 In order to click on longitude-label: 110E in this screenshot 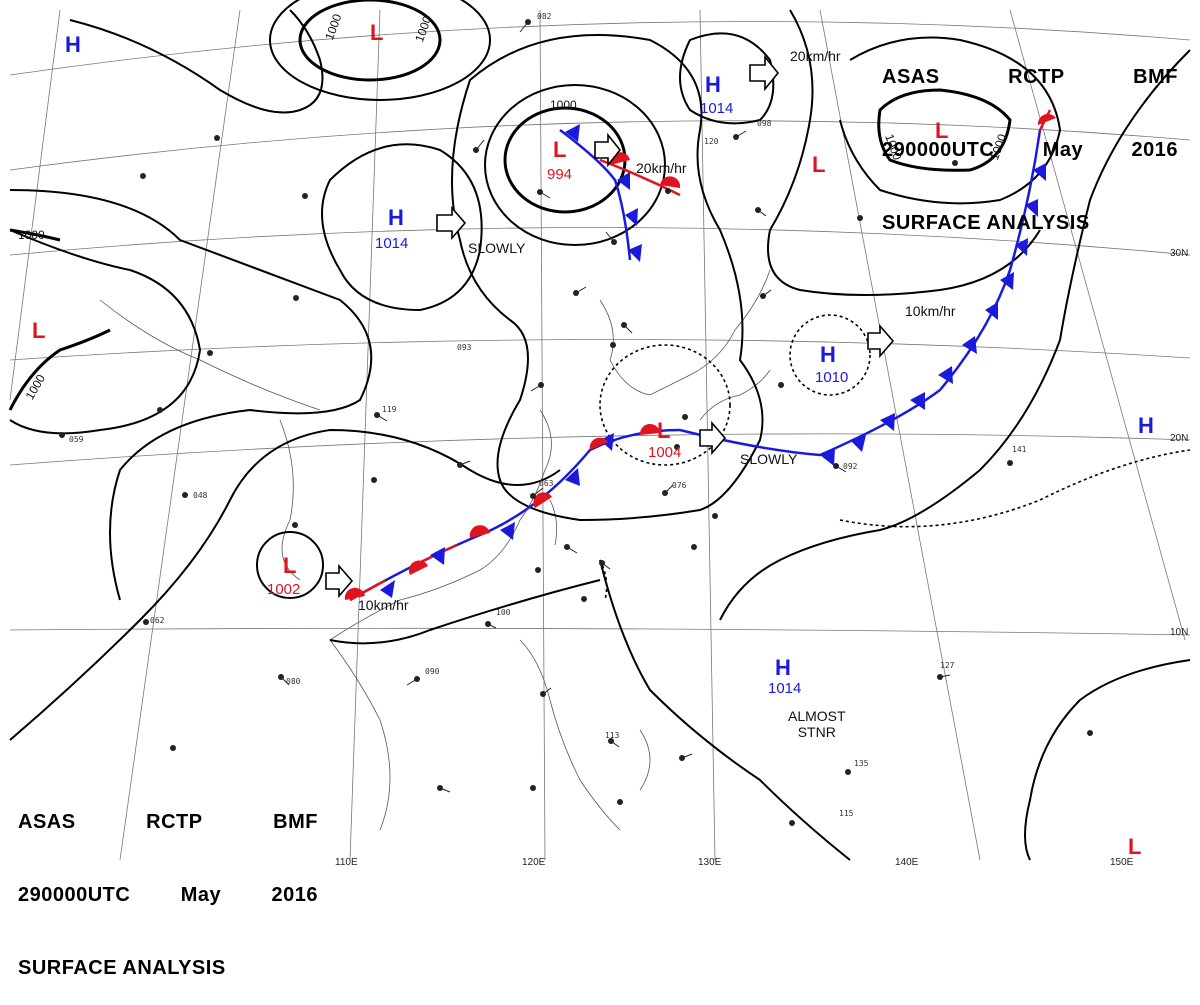, I will do `click(346, 862)`.